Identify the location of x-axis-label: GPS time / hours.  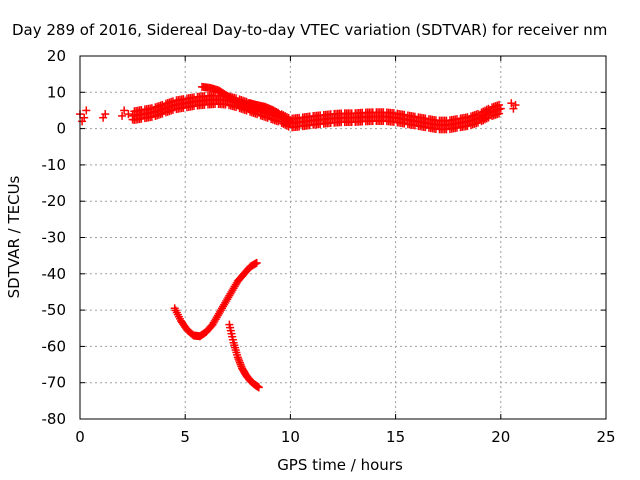
(340, 465).